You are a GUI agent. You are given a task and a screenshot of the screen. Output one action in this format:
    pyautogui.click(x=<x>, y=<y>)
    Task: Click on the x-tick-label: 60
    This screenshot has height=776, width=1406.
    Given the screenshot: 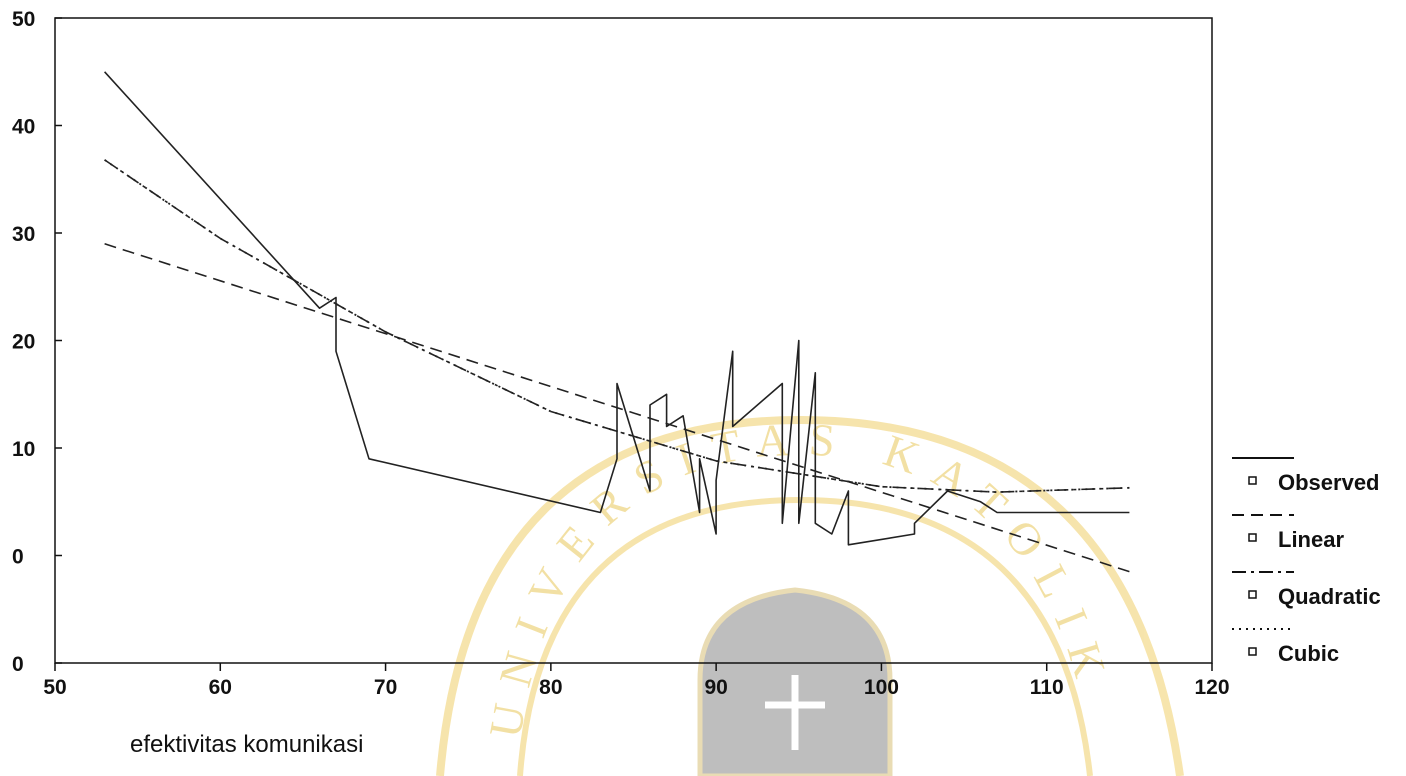 What is the action you would take?
    pyautogui.click(x=220, y=687)
    